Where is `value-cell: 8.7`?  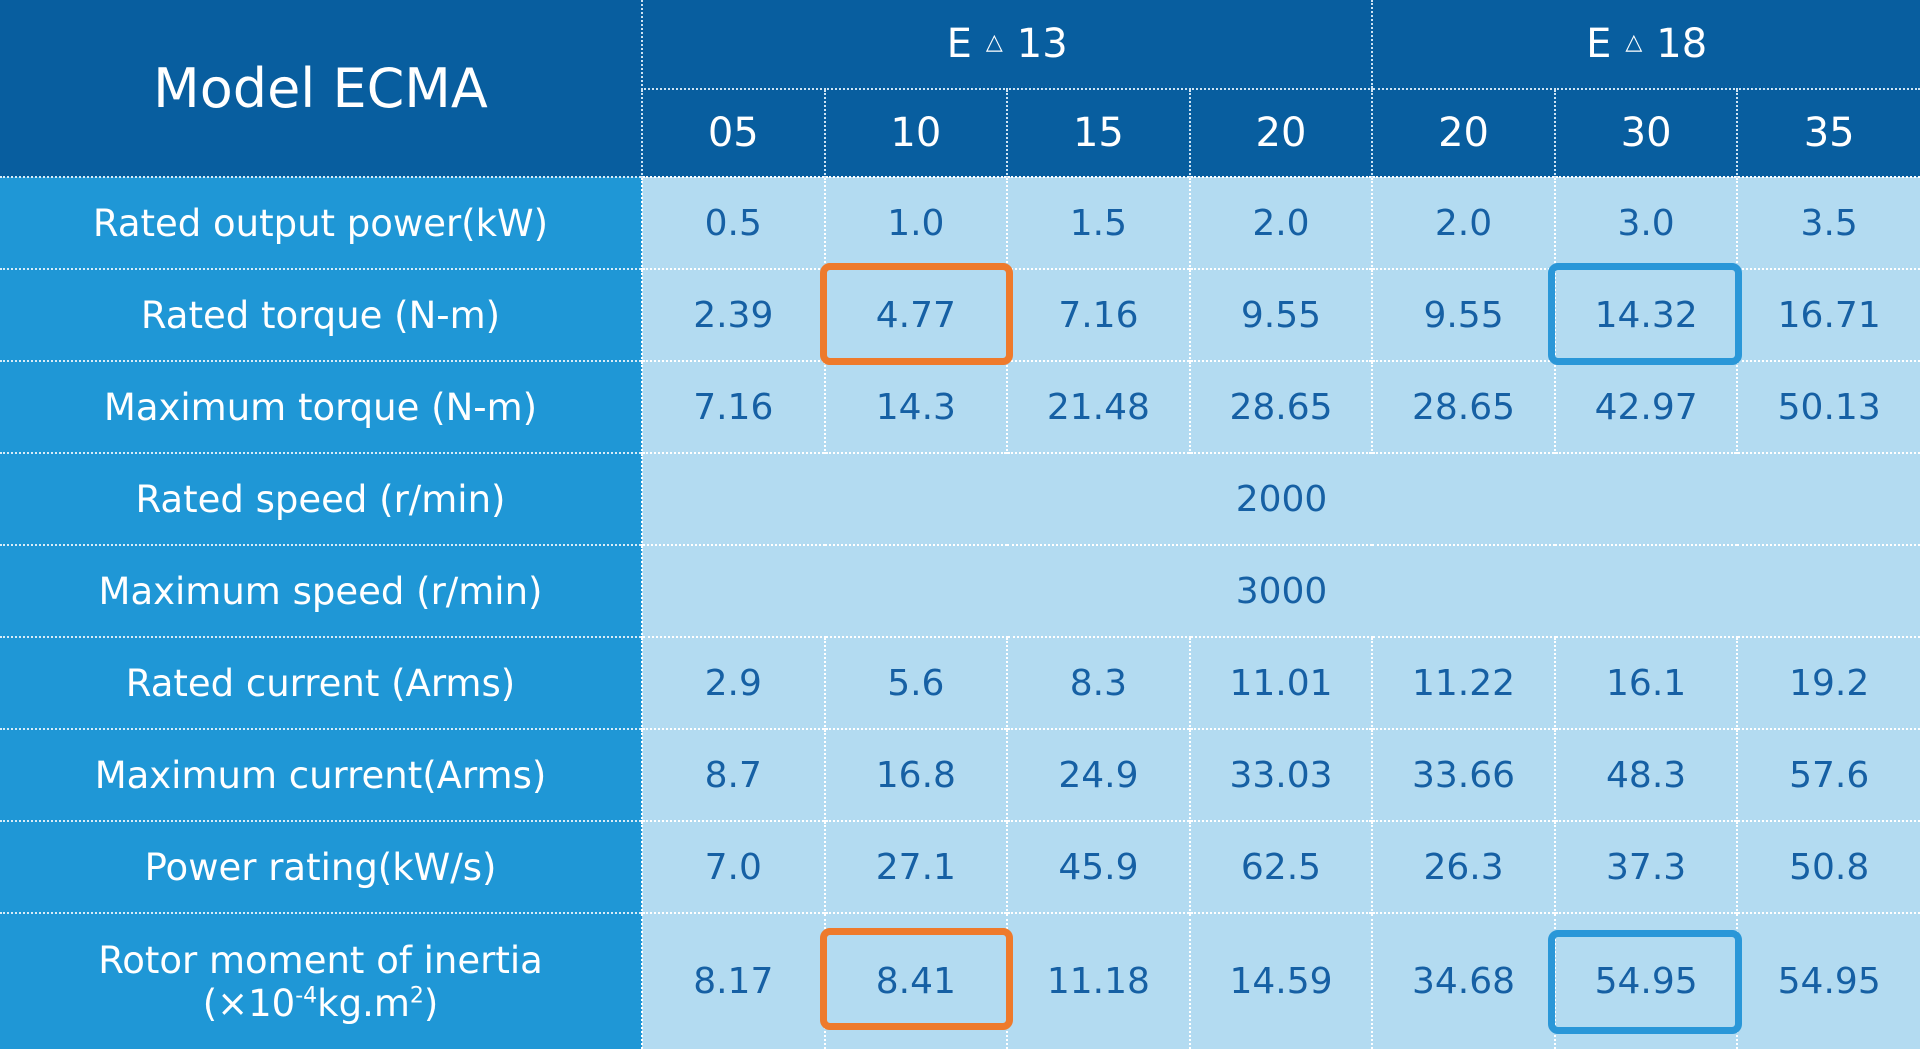 value-cell: 8.7 is located at coordinates (733, 774).